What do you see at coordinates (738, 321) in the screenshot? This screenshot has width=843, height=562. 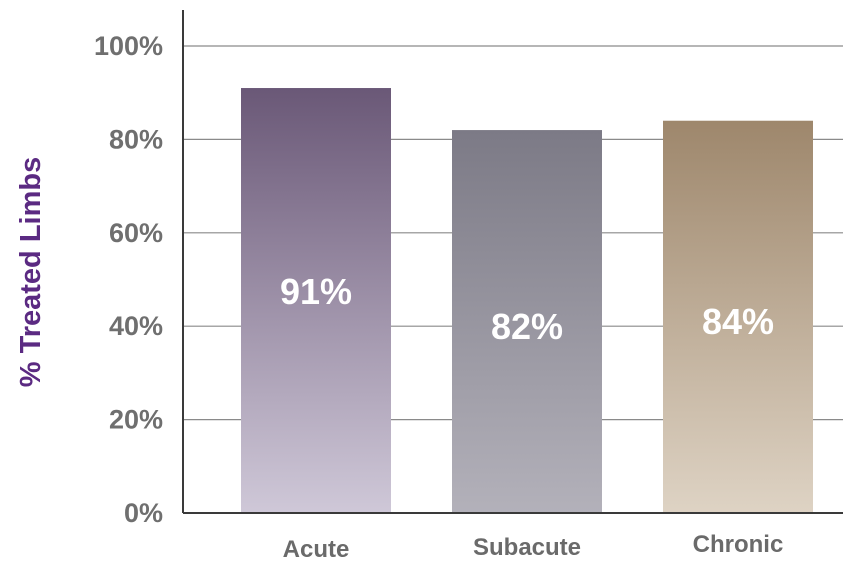 I see `data-label: 84%` at bounding box center [738, 321].